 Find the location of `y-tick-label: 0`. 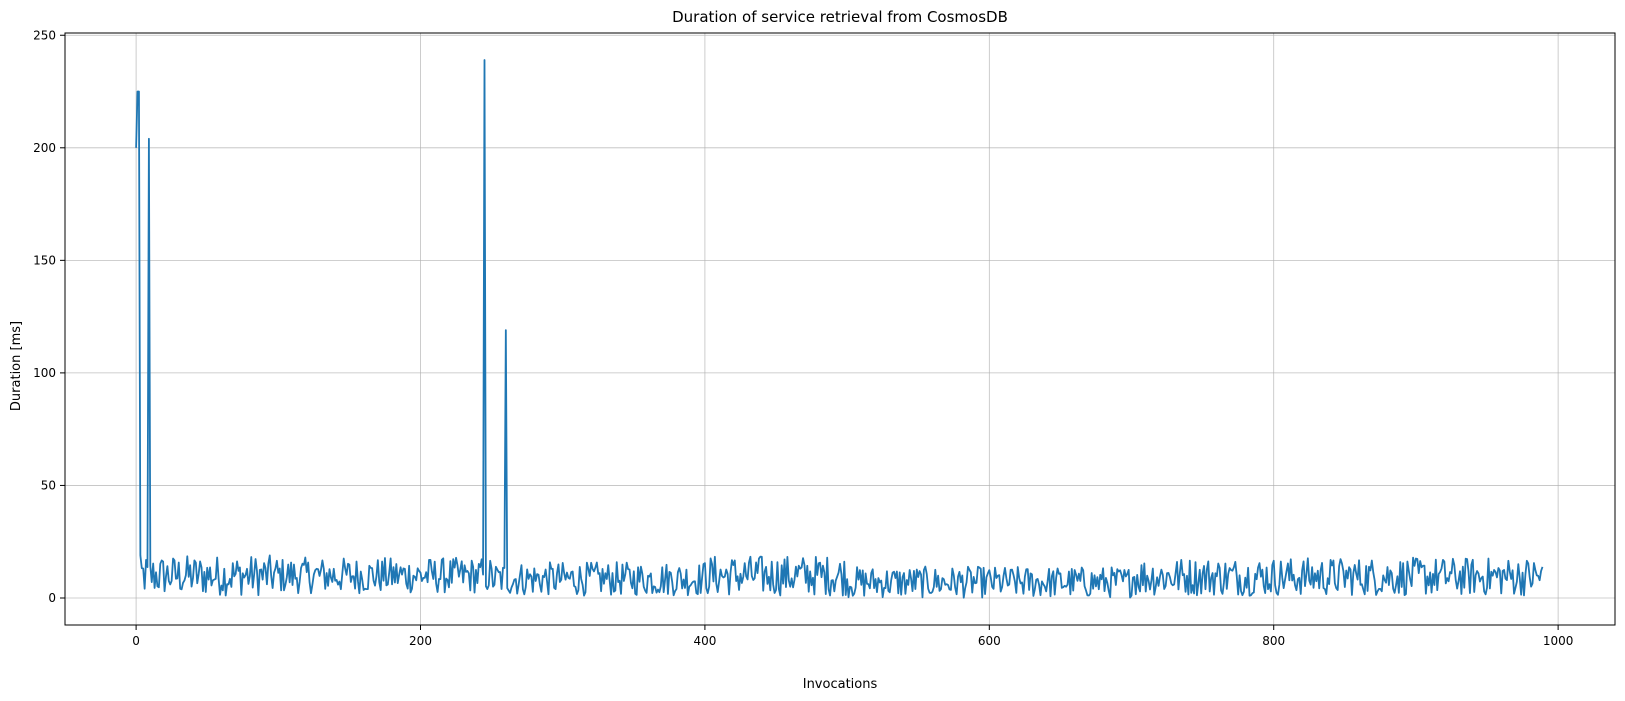

y-tick-label: 0 is located at coordinates (52, 598).